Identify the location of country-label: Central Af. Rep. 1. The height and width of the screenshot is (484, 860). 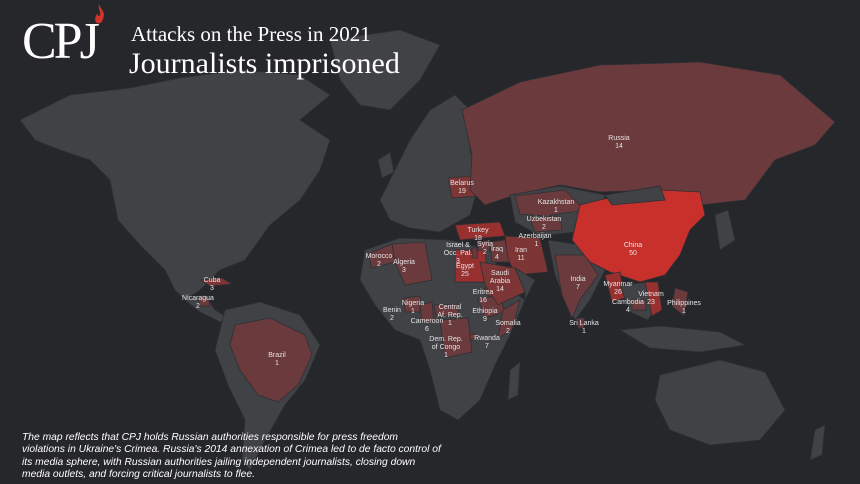
(450, 316).